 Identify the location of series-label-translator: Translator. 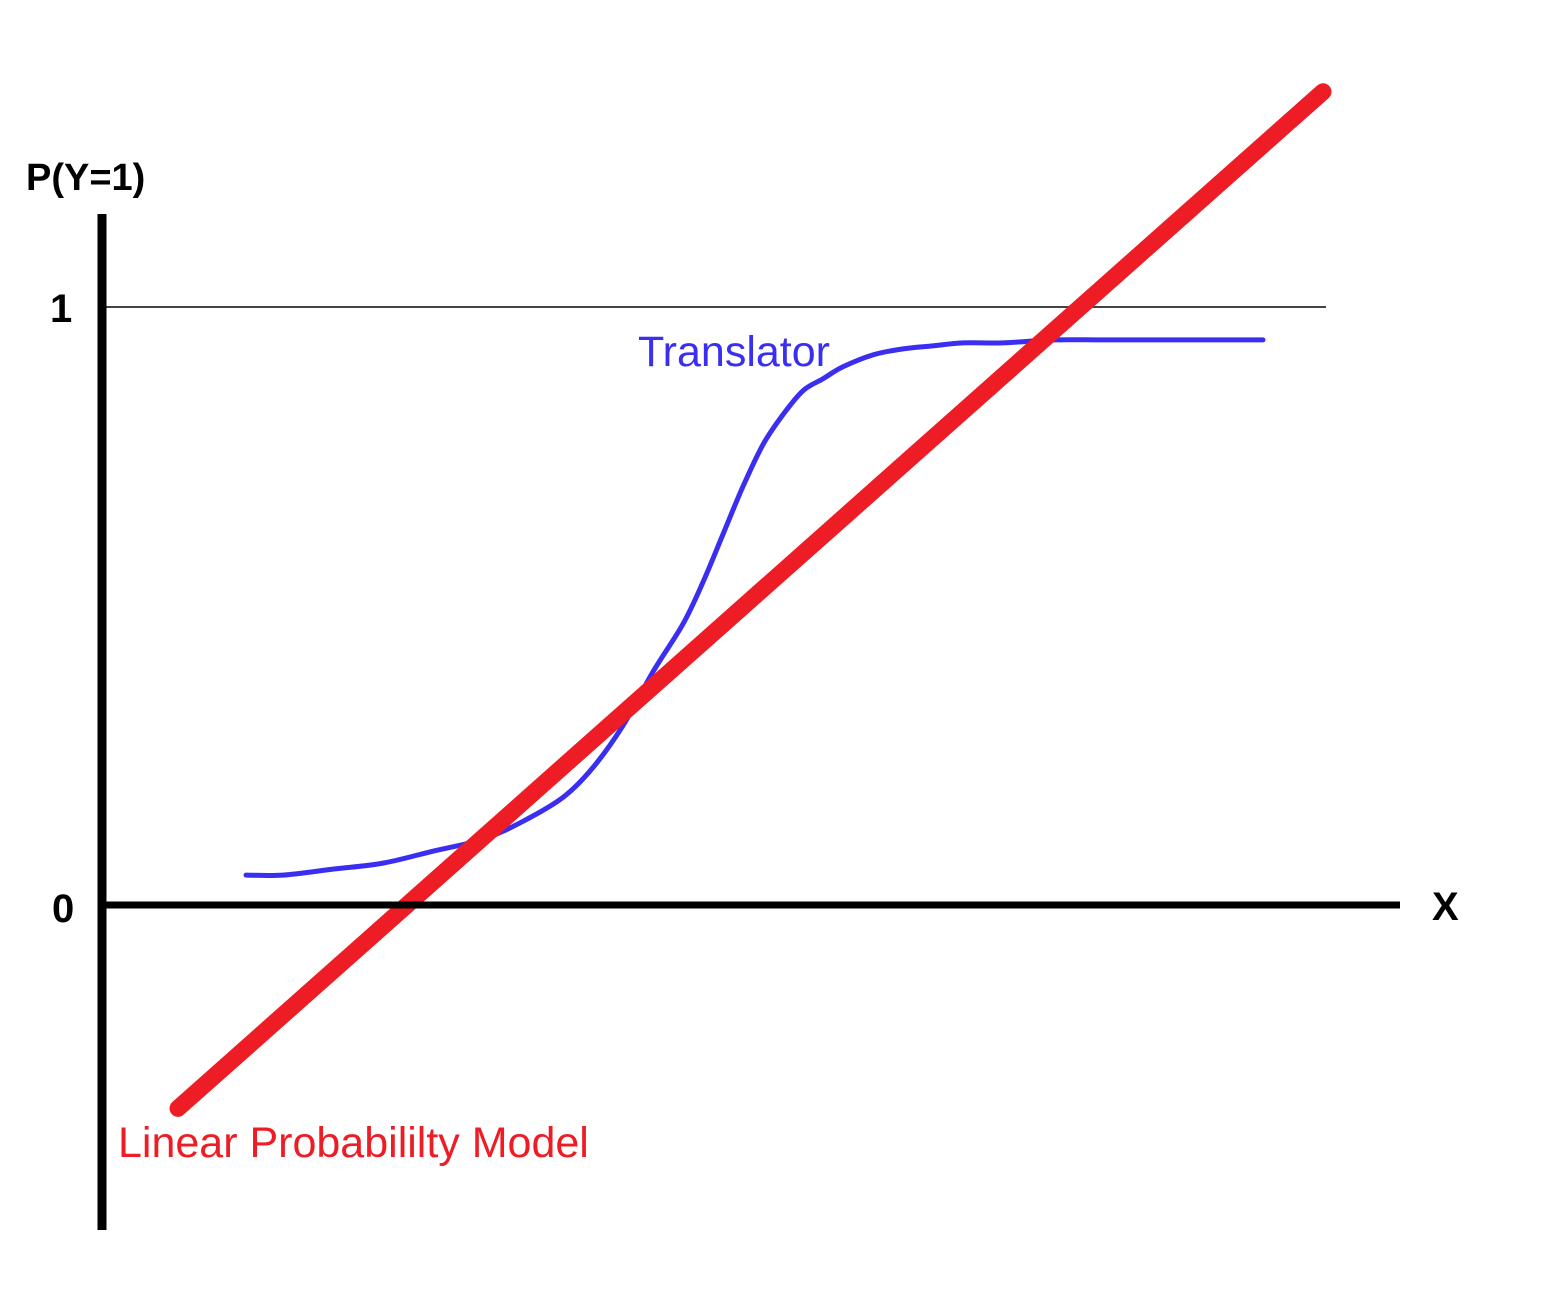
(734, 352).